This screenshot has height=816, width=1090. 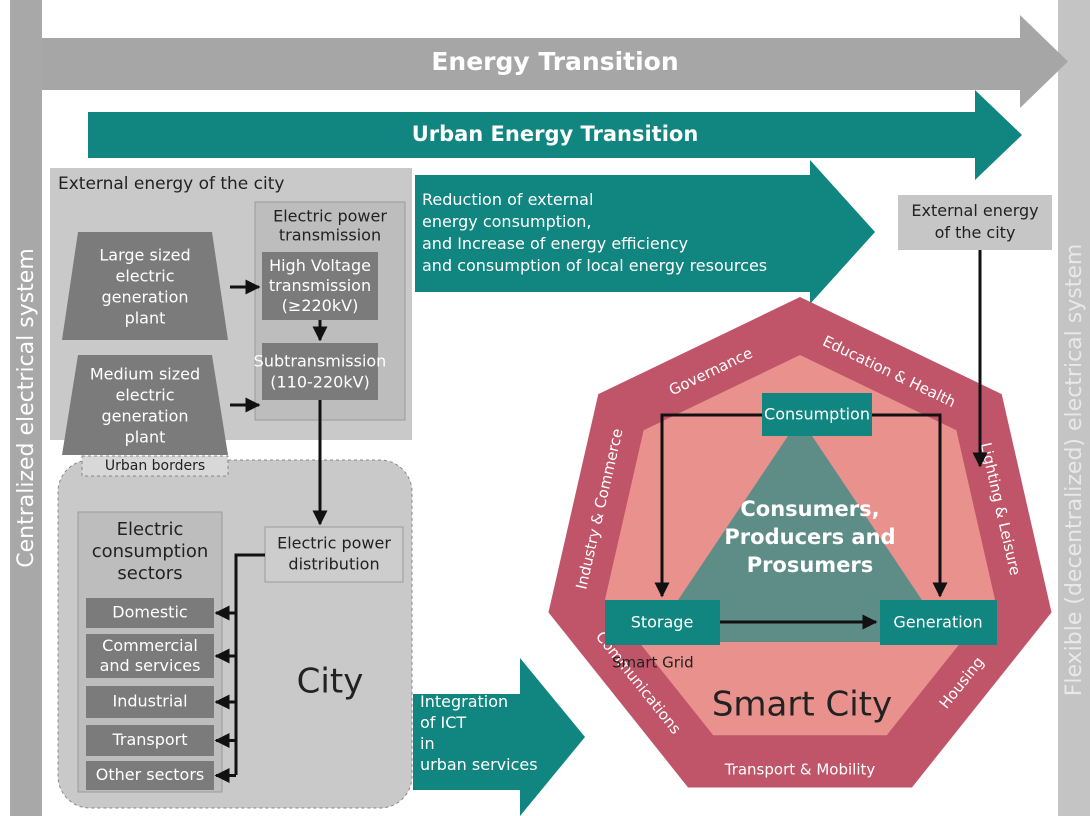 I want to click on consumption-box, so click(x=817, y=414).